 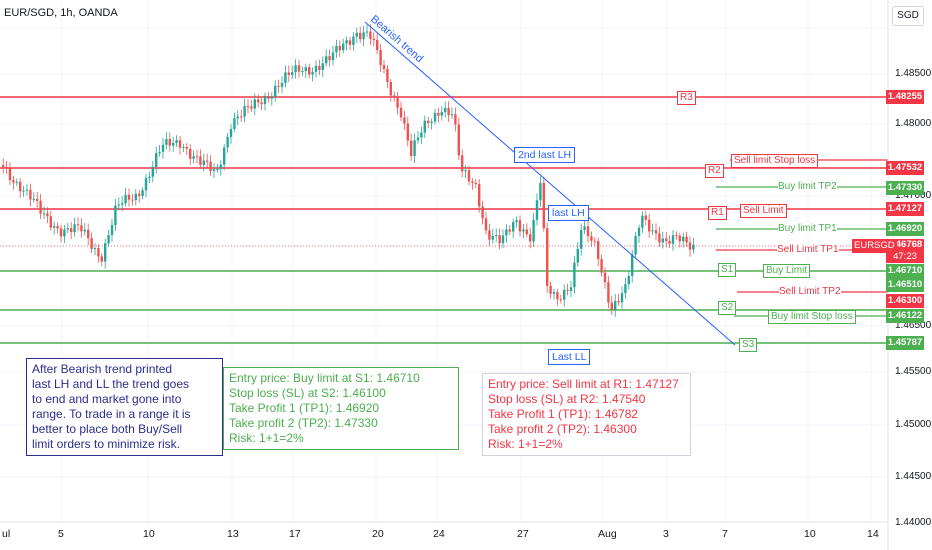 What do you see at coordinates (563, 414) in the screenshot?
I see `sell-line: Take Profit 1 (TP1): 1.46782` at bounding box center [563, 414].